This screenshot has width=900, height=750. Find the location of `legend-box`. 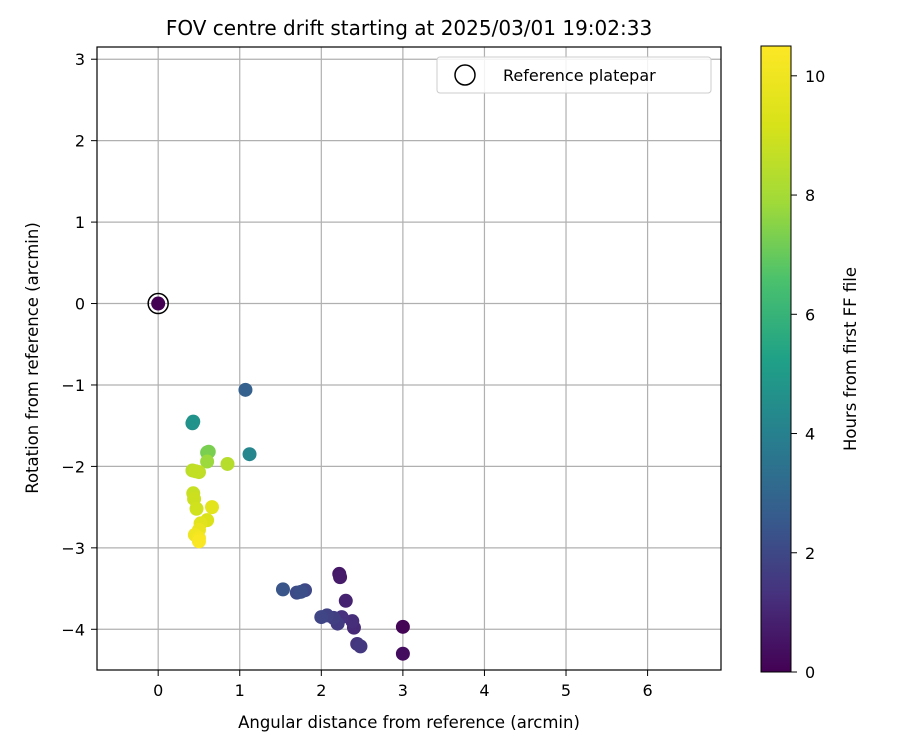

legend-box is located at coordinates (574, 75).